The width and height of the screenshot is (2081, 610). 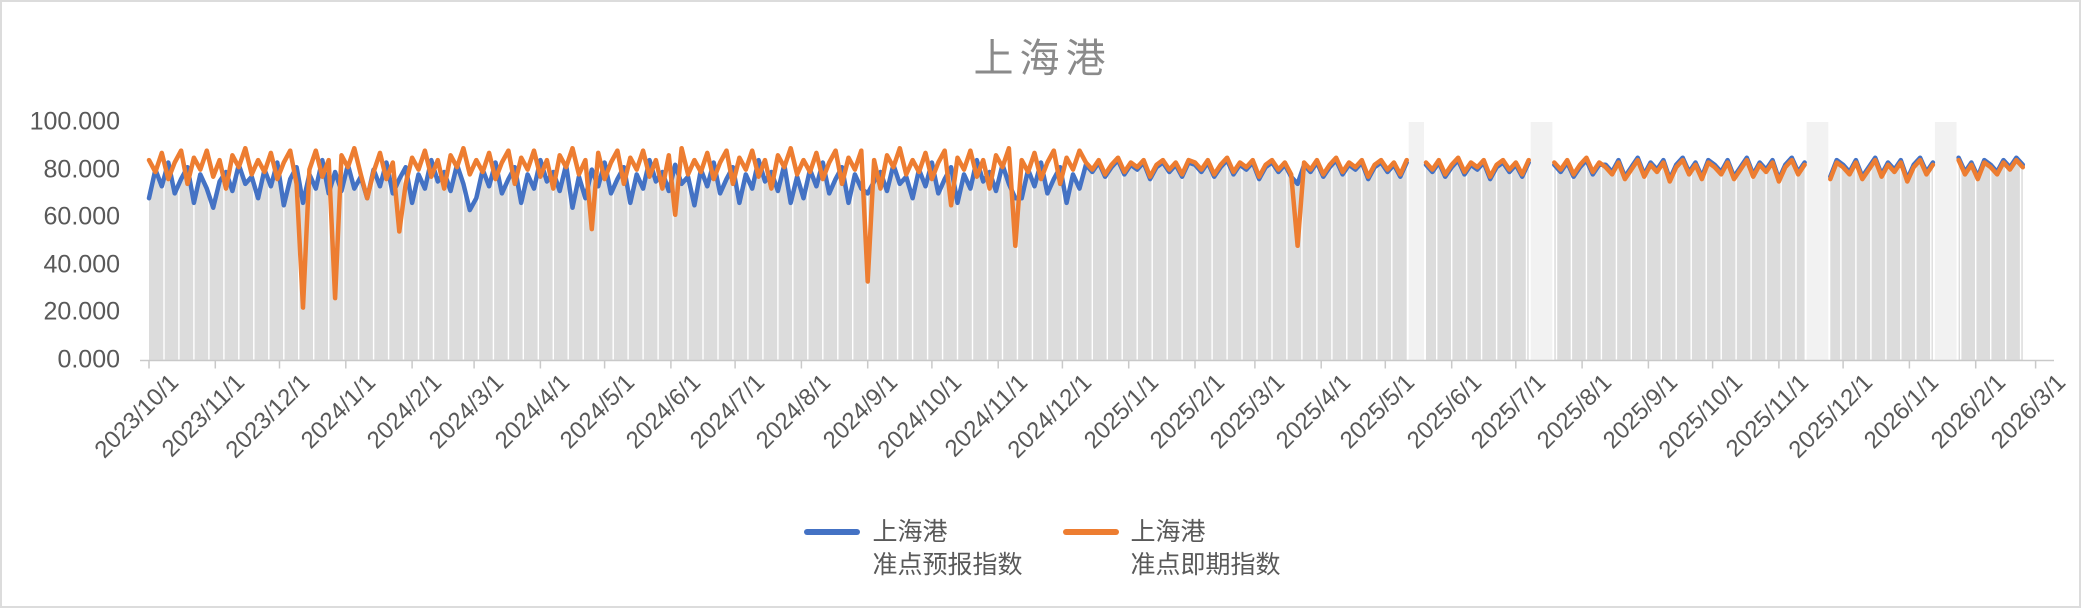 What do you see at coordinates (913, 548) in the screenshot?
I see `legend-item-forecast-index: 上海港 准点预报指数` at bounding box center [913, 548].